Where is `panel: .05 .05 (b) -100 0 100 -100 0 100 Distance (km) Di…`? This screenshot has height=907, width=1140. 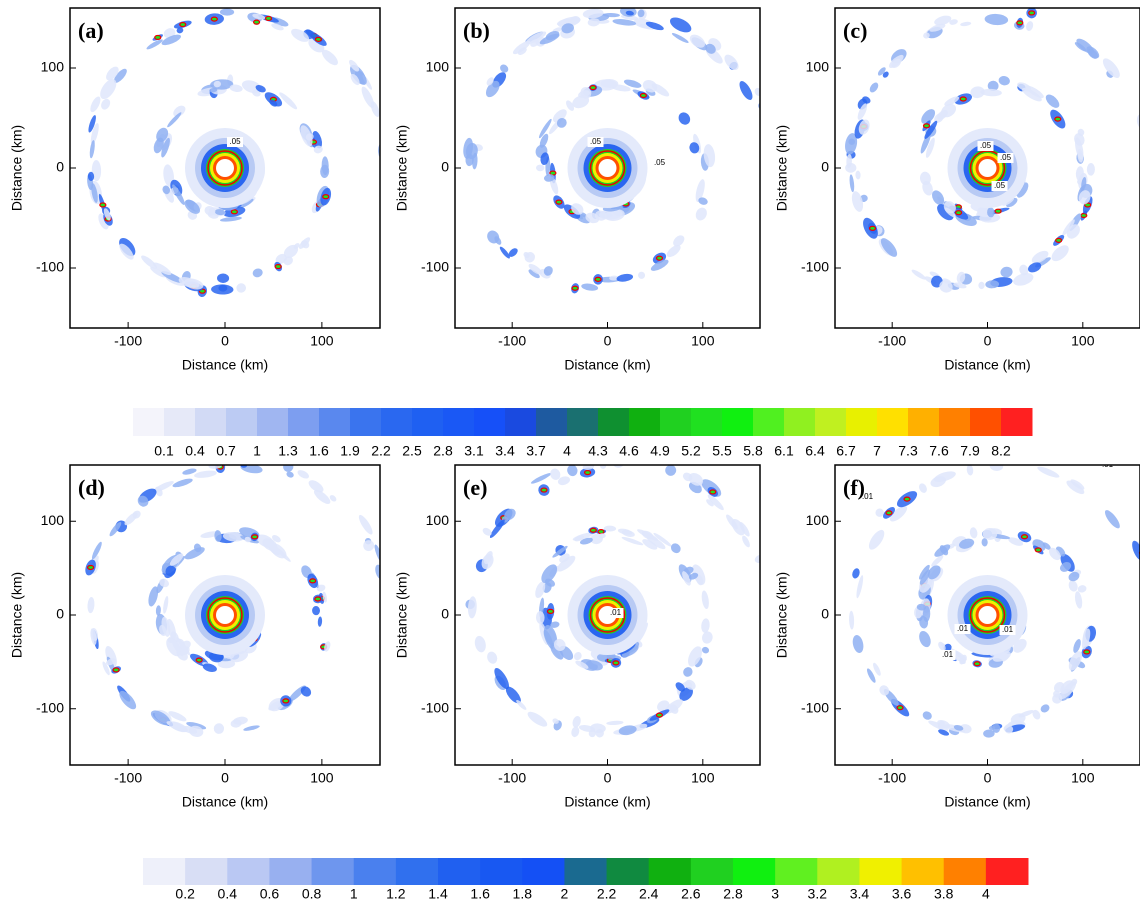
panel: .05 .05 (b) -100 0 100 -100 0 100 Distance (km) Di… is located at coordinates (577, 190).